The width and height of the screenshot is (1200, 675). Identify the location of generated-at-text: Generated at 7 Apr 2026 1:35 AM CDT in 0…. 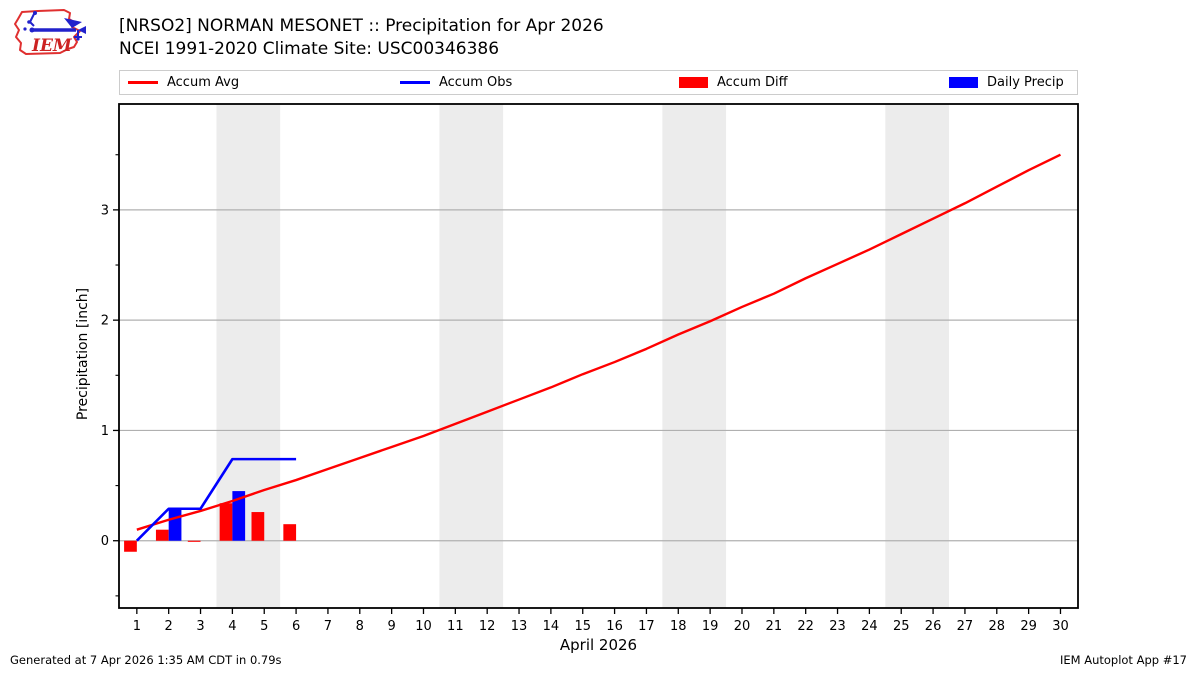
(146, 660).